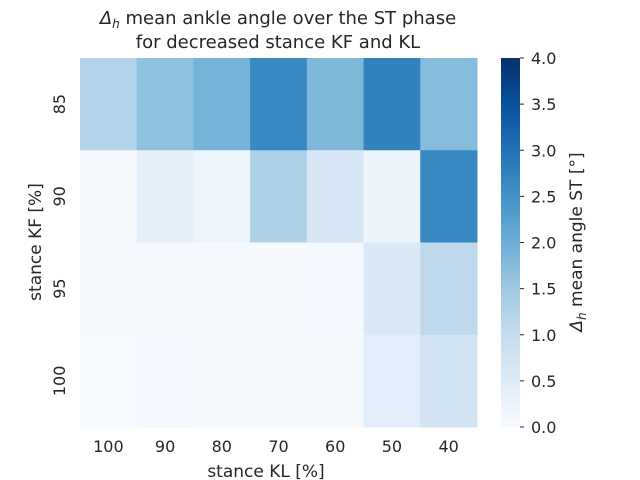  Describe the element at coordinates (277, 19) in the screenshot. I see `chart-title-line1: Δh mean ankle angle over the ST phase` at that location.